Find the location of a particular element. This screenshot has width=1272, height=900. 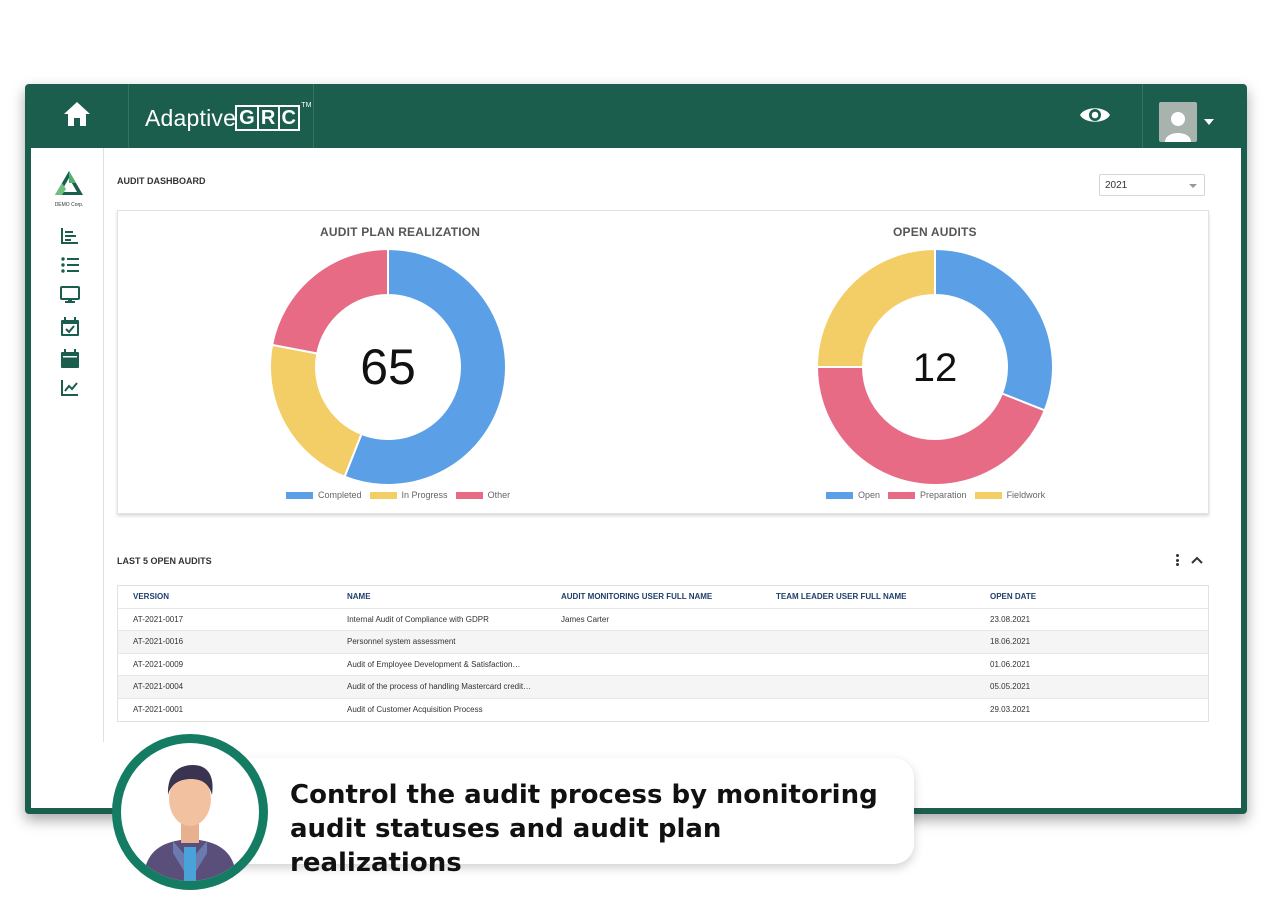

legend-item: Fieldwork is located at coordinates (1010, 495).